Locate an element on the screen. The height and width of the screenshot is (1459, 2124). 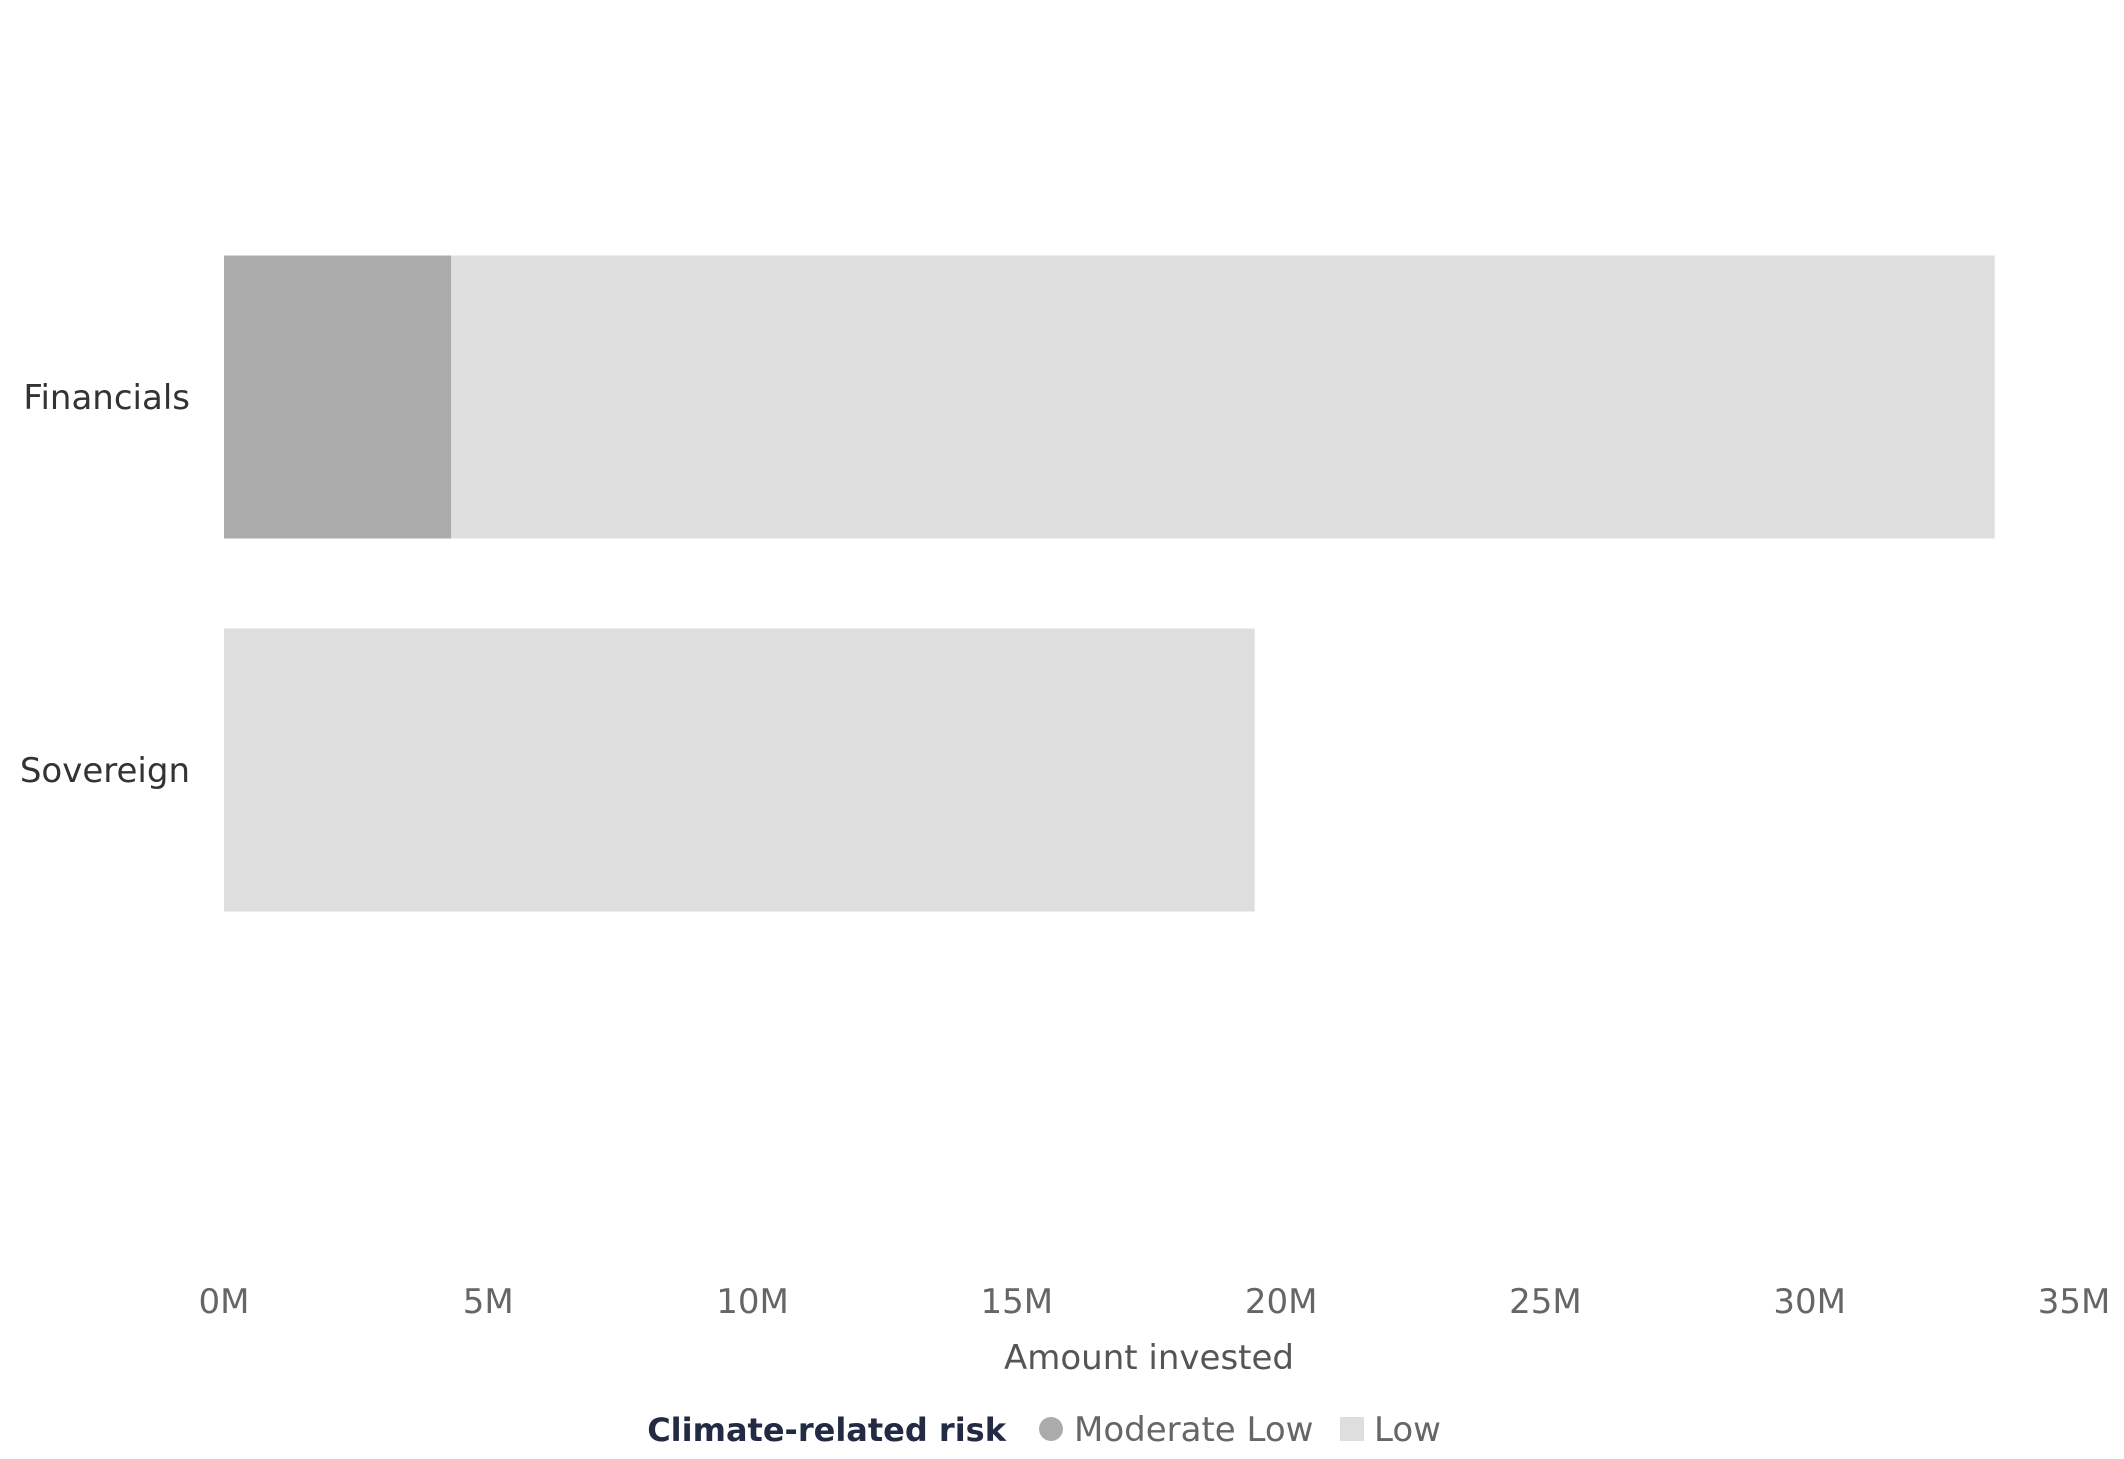
category-label-sovereign: Sovereign is located at coordinates (105, 771).